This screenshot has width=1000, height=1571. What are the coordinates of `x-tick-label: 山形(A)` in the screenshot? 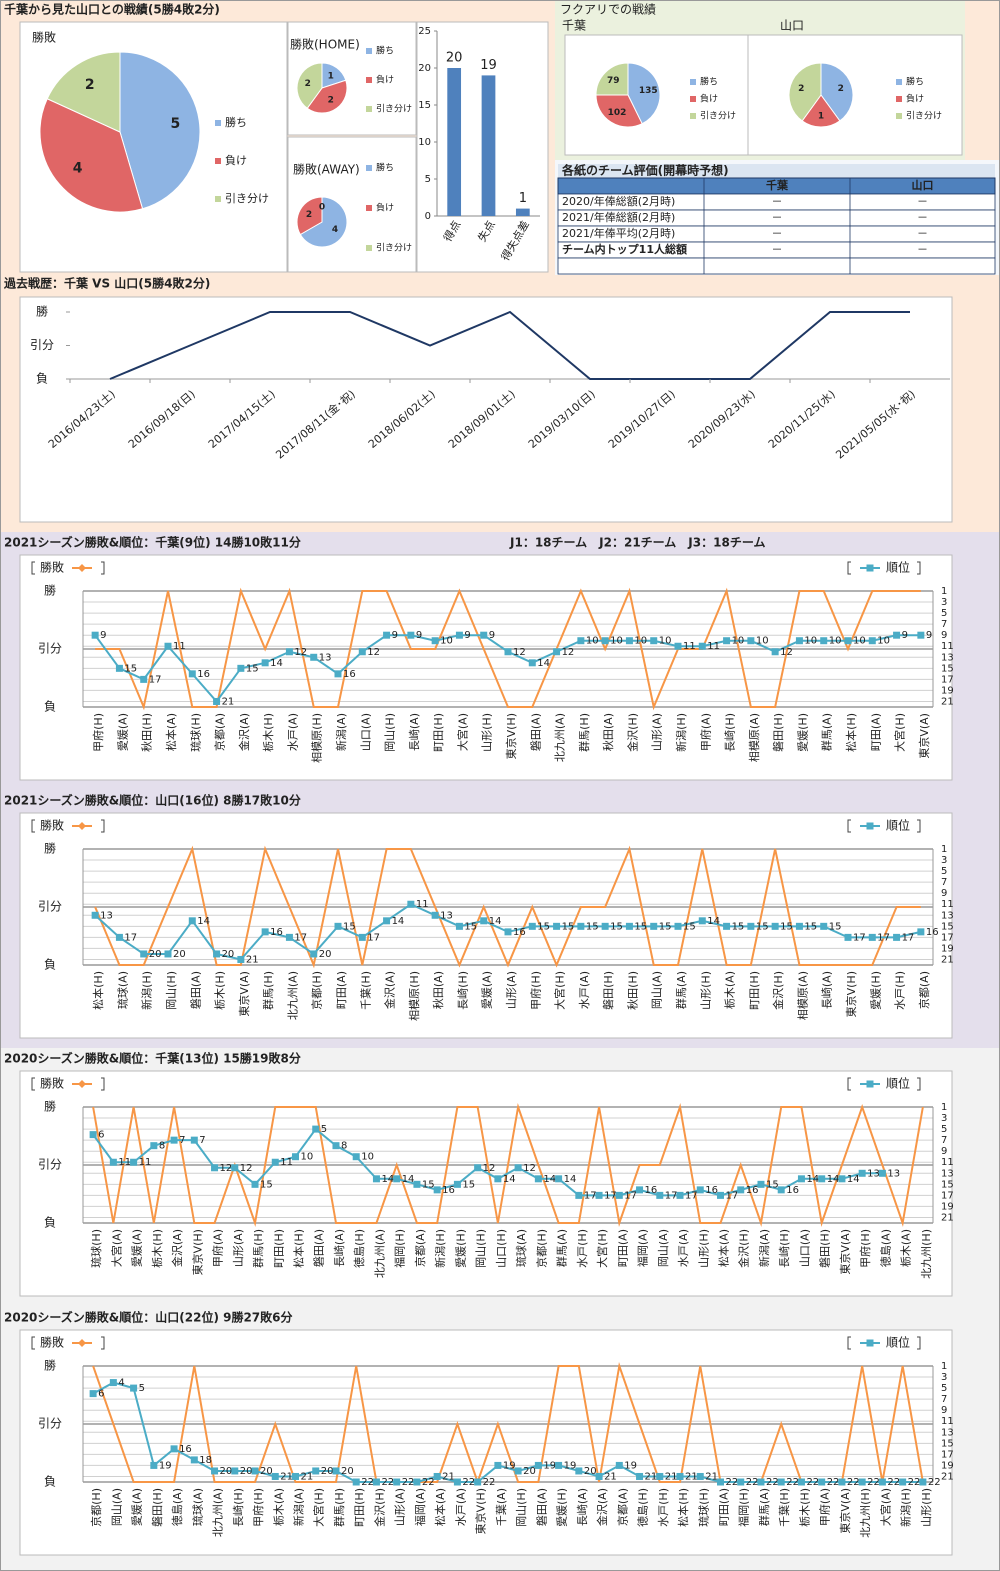 It's located at (400, 1507).